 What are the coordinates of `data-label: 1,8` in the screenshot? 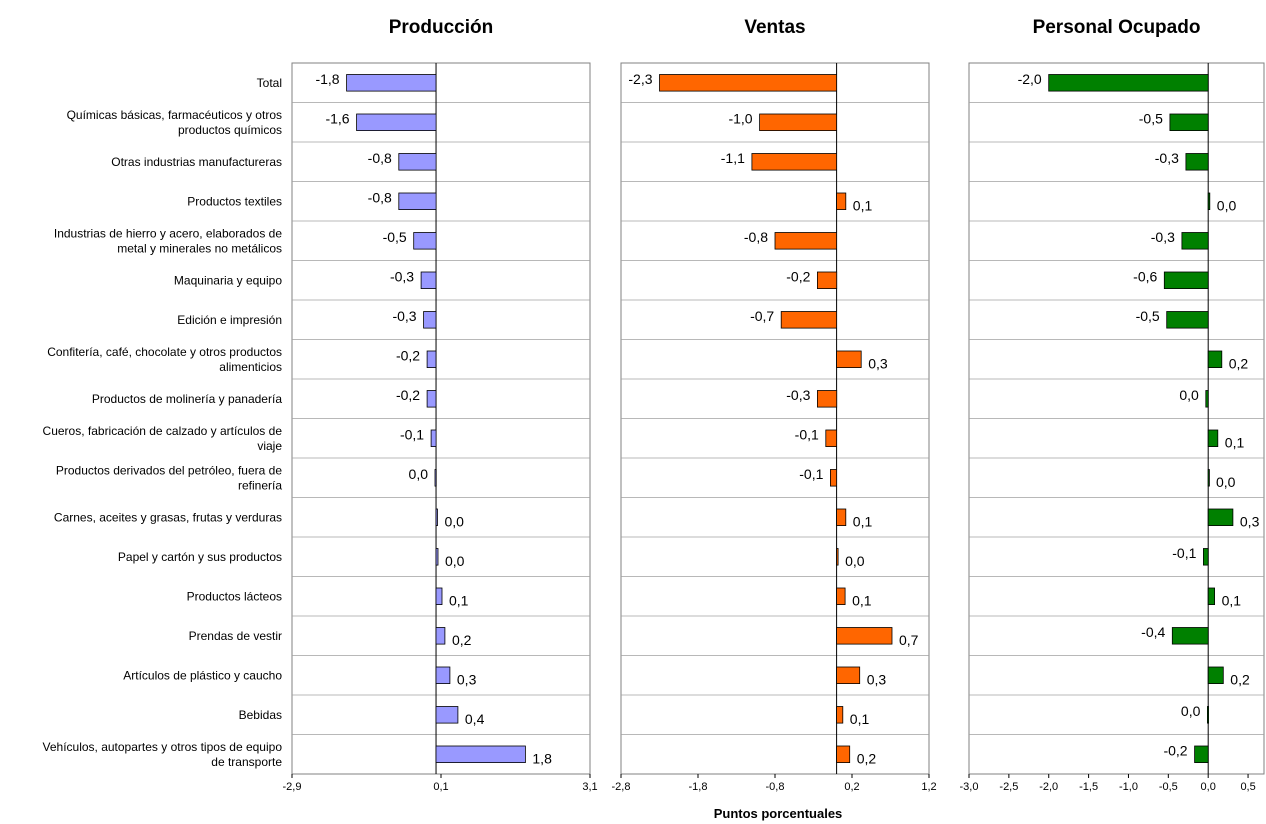 It's located at (542, 758).